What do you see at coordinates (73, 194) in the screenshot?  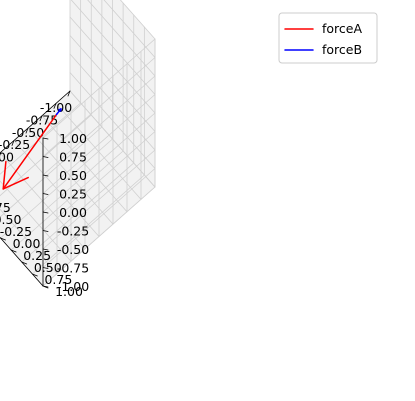 I see `z-tick-label-5: 0.25` at bounding box center [73, 194].